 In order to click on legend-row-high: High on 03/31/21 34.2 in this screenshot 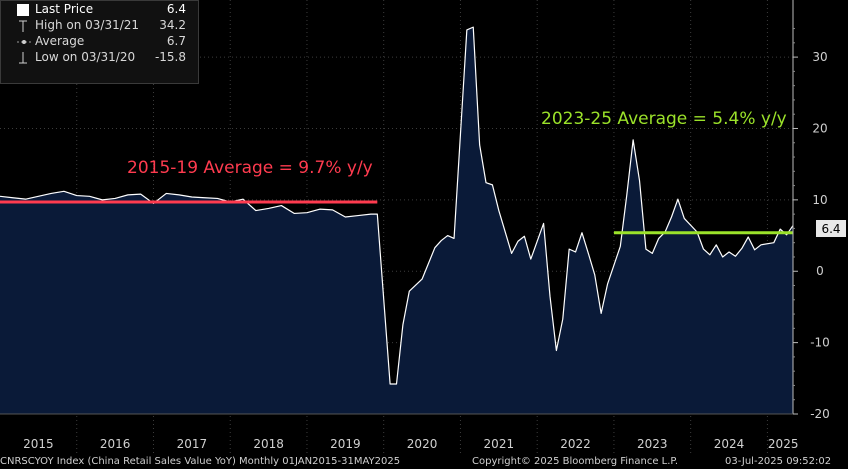, I will do `click(99, 25)`.